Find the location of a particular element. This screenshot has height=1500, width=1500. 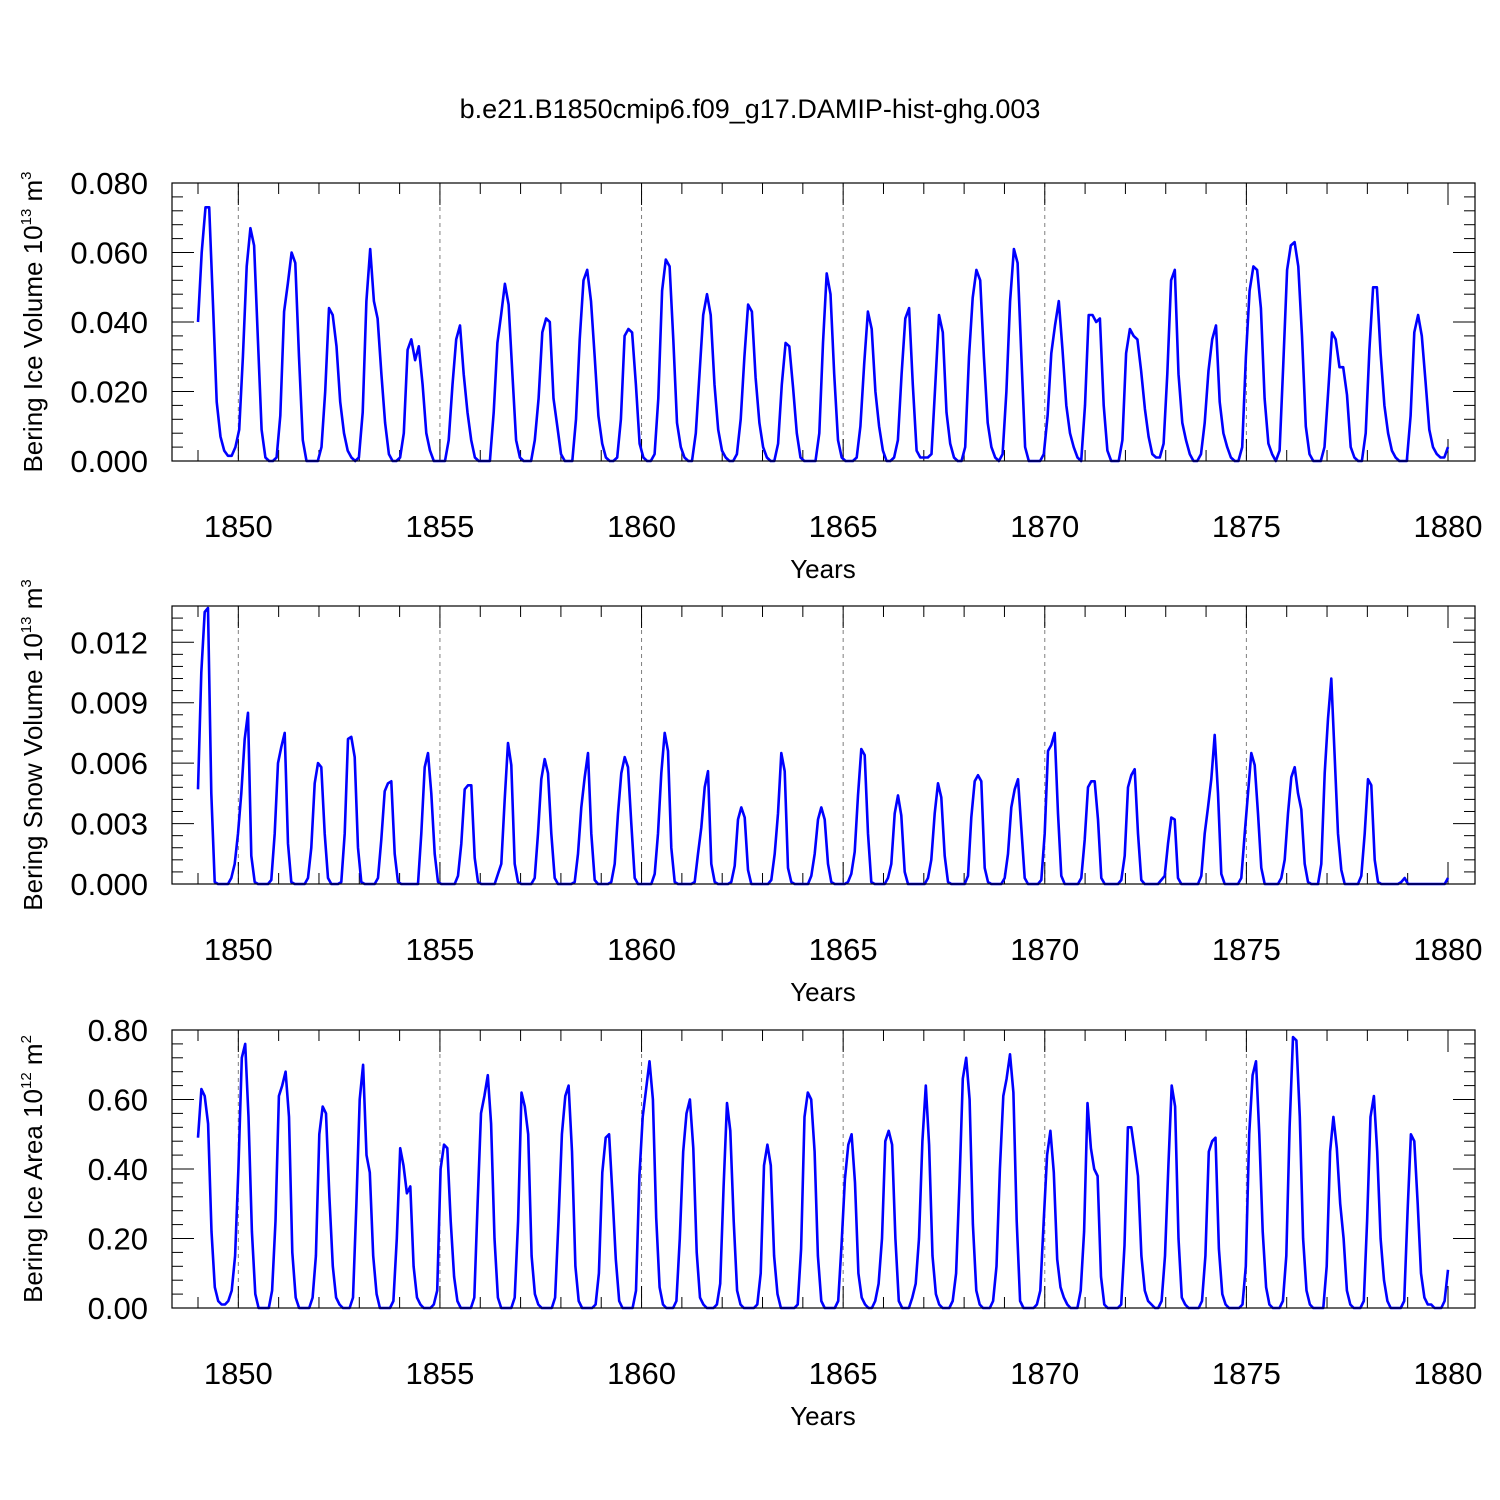

y-tick-label: 0.012 is located at coordinates (109, 642).